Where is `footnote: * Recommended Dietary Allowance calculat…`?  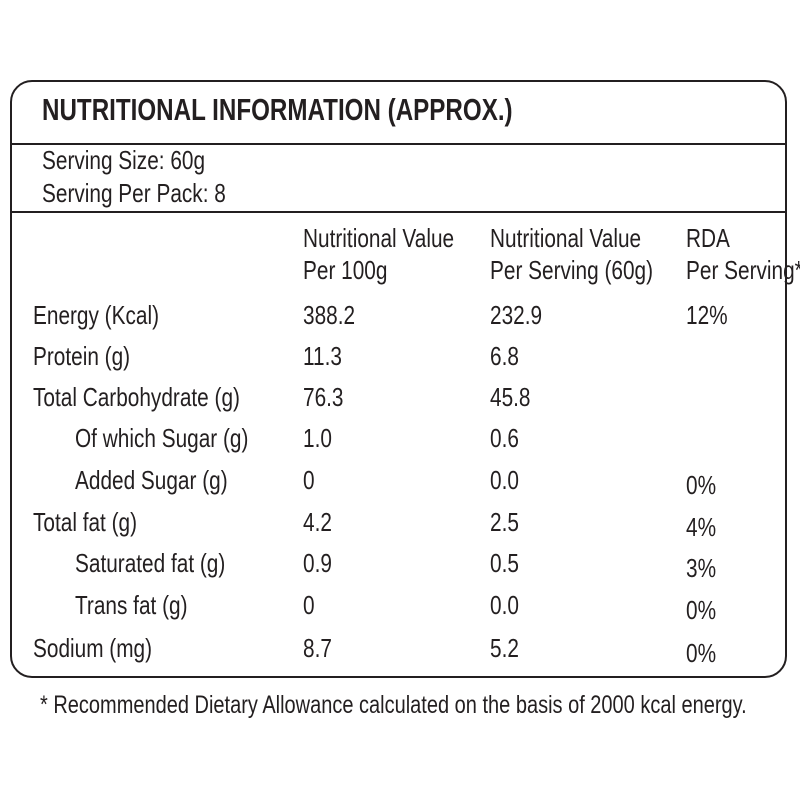
footnote: * Recommended Dietary Allowance calculat… is located at coordinates (393, 705).